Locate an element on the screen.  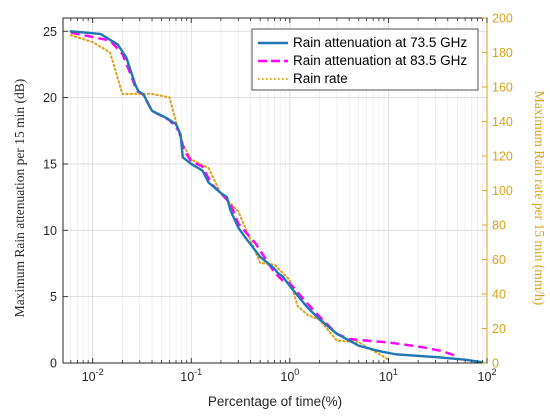
x-tick-label: 10⁰ is located at coordinates (289, 375).